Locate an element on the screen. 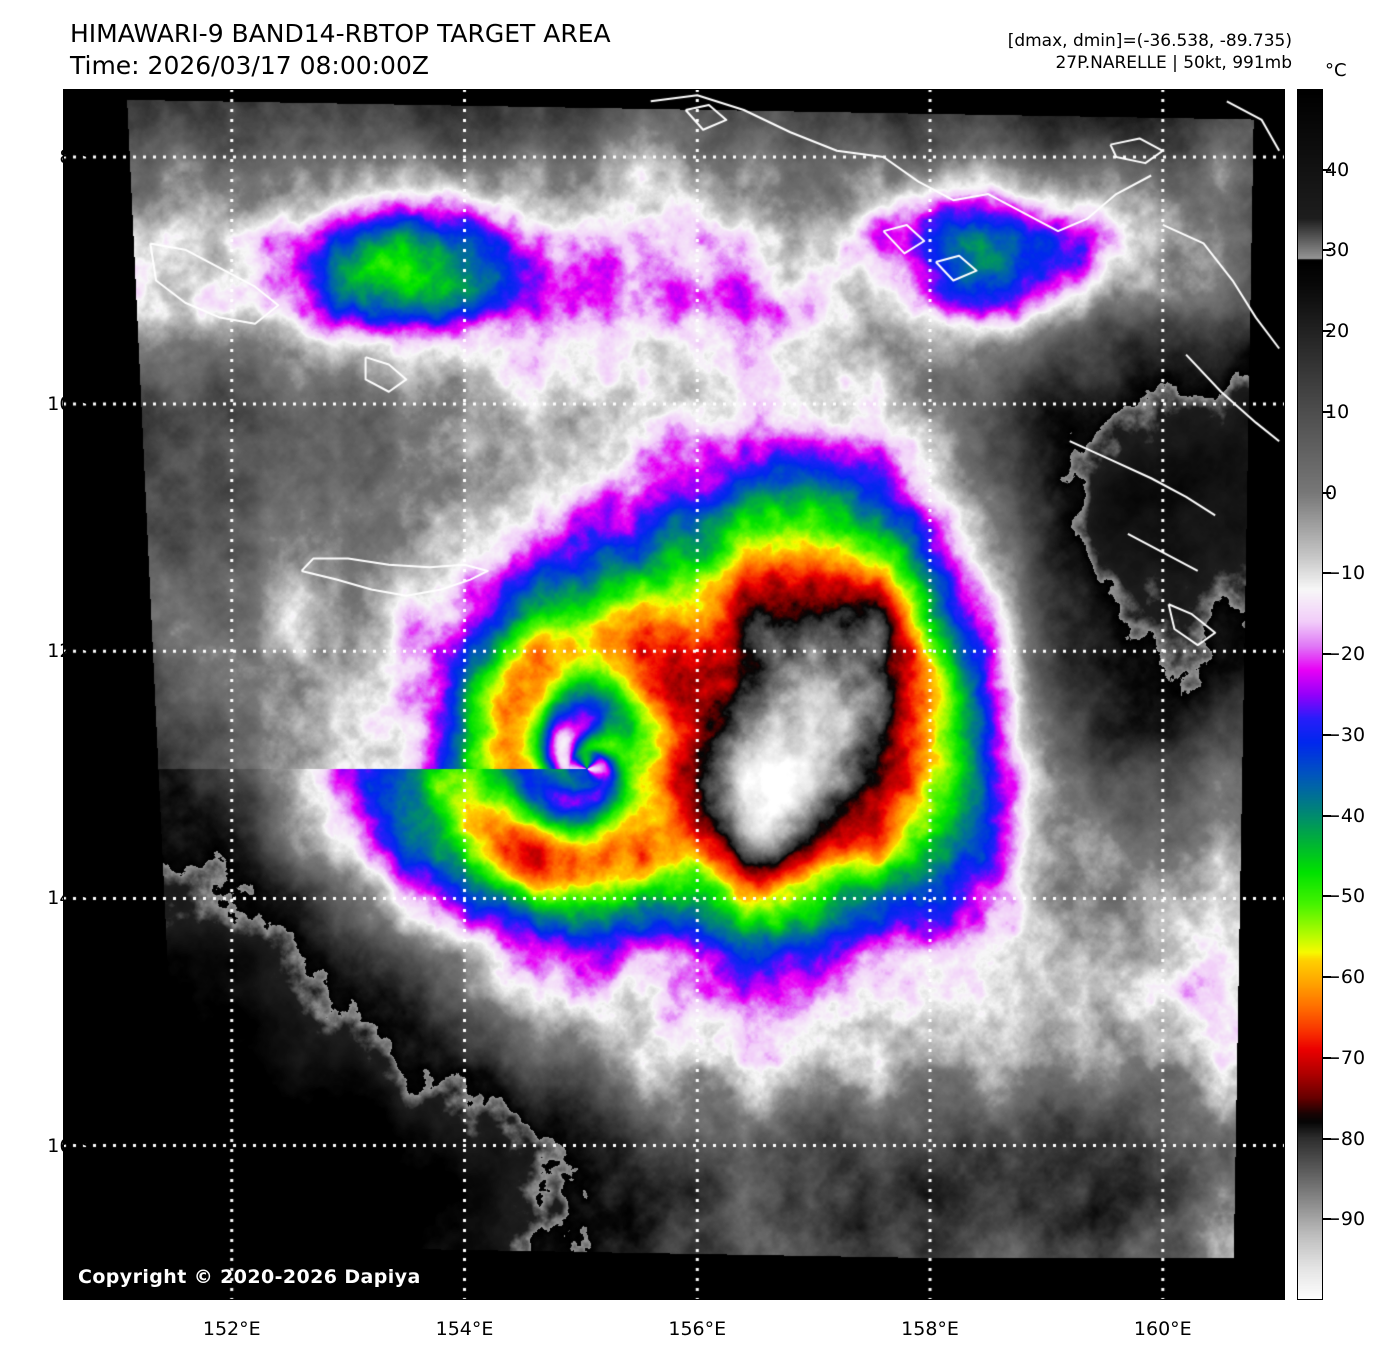 This screenshot has width=1388, height=1359. colorbar-tick-label-4: 0 is located at coordinates (1331, 492).